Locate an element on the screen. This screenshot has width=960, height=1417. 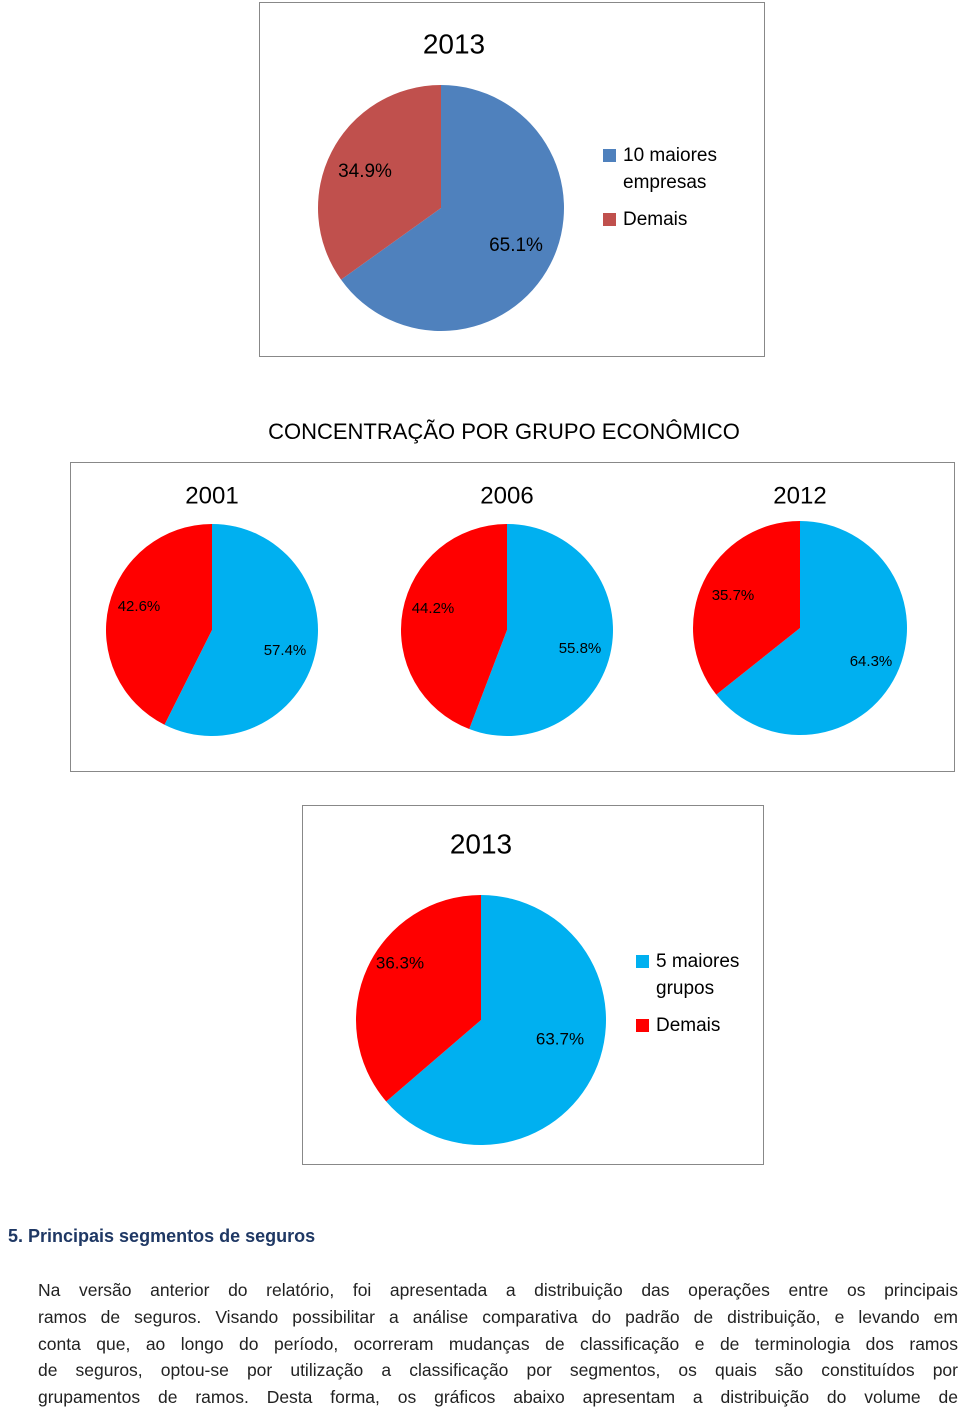
legend-label: 10 maiores empresas is located at coordinates (670, 169).